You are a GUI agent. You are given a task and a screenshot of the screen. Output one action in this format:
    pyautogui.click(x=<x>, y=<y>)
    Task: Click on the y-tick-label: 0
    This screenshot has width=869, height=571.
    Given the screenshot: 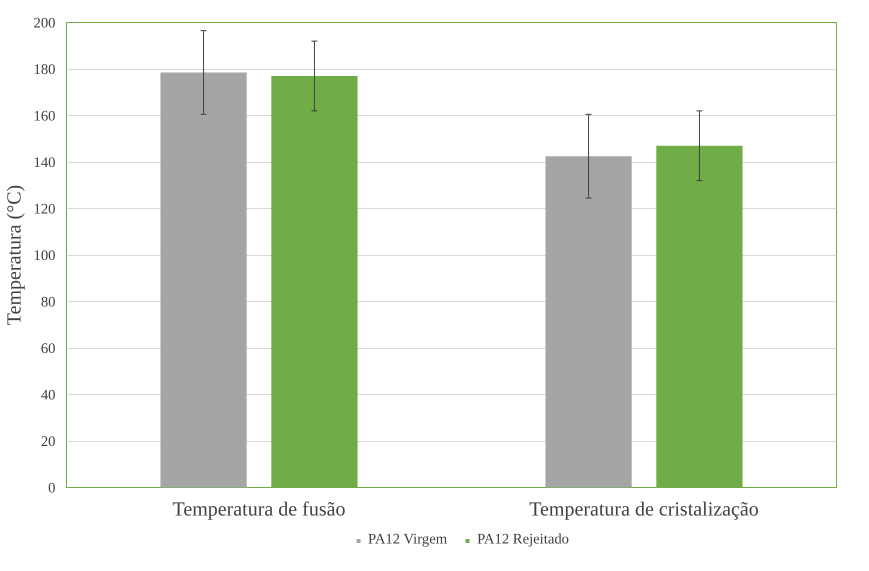 What is the action you would take?
    pyautogui.click(x=52, y=488)
    